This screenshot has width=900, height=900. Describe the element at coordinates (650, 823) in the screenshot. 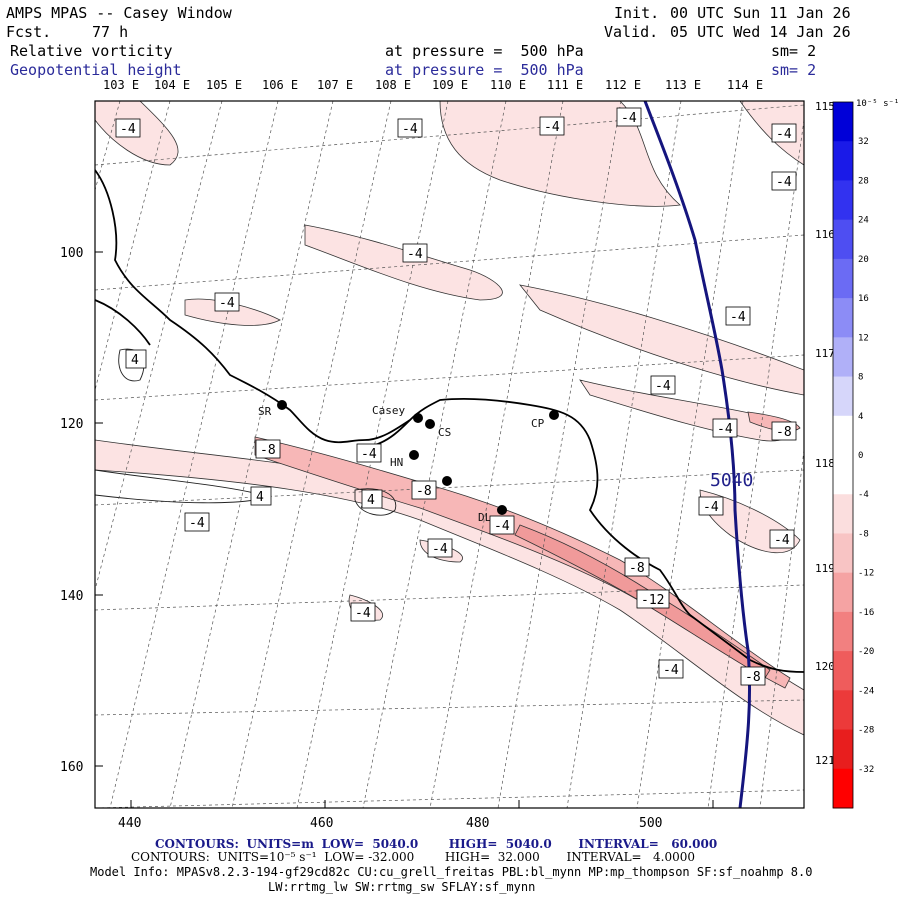

I see `x-tick-label: 500` at that location.